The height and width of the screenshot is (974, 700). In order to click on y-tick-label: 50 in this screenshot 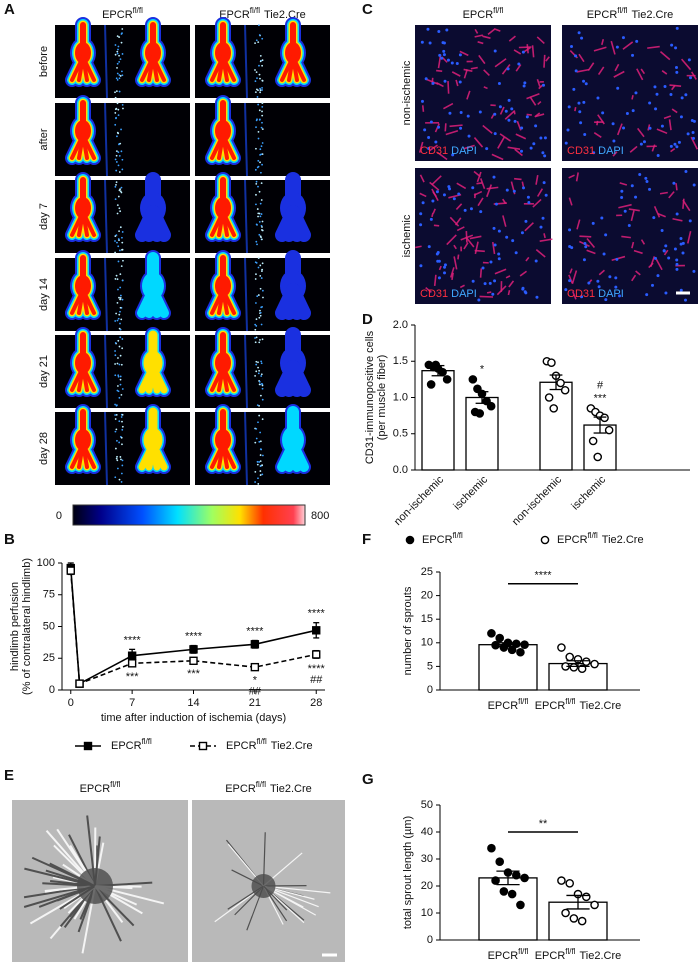, I will do `click(427, 805)`.